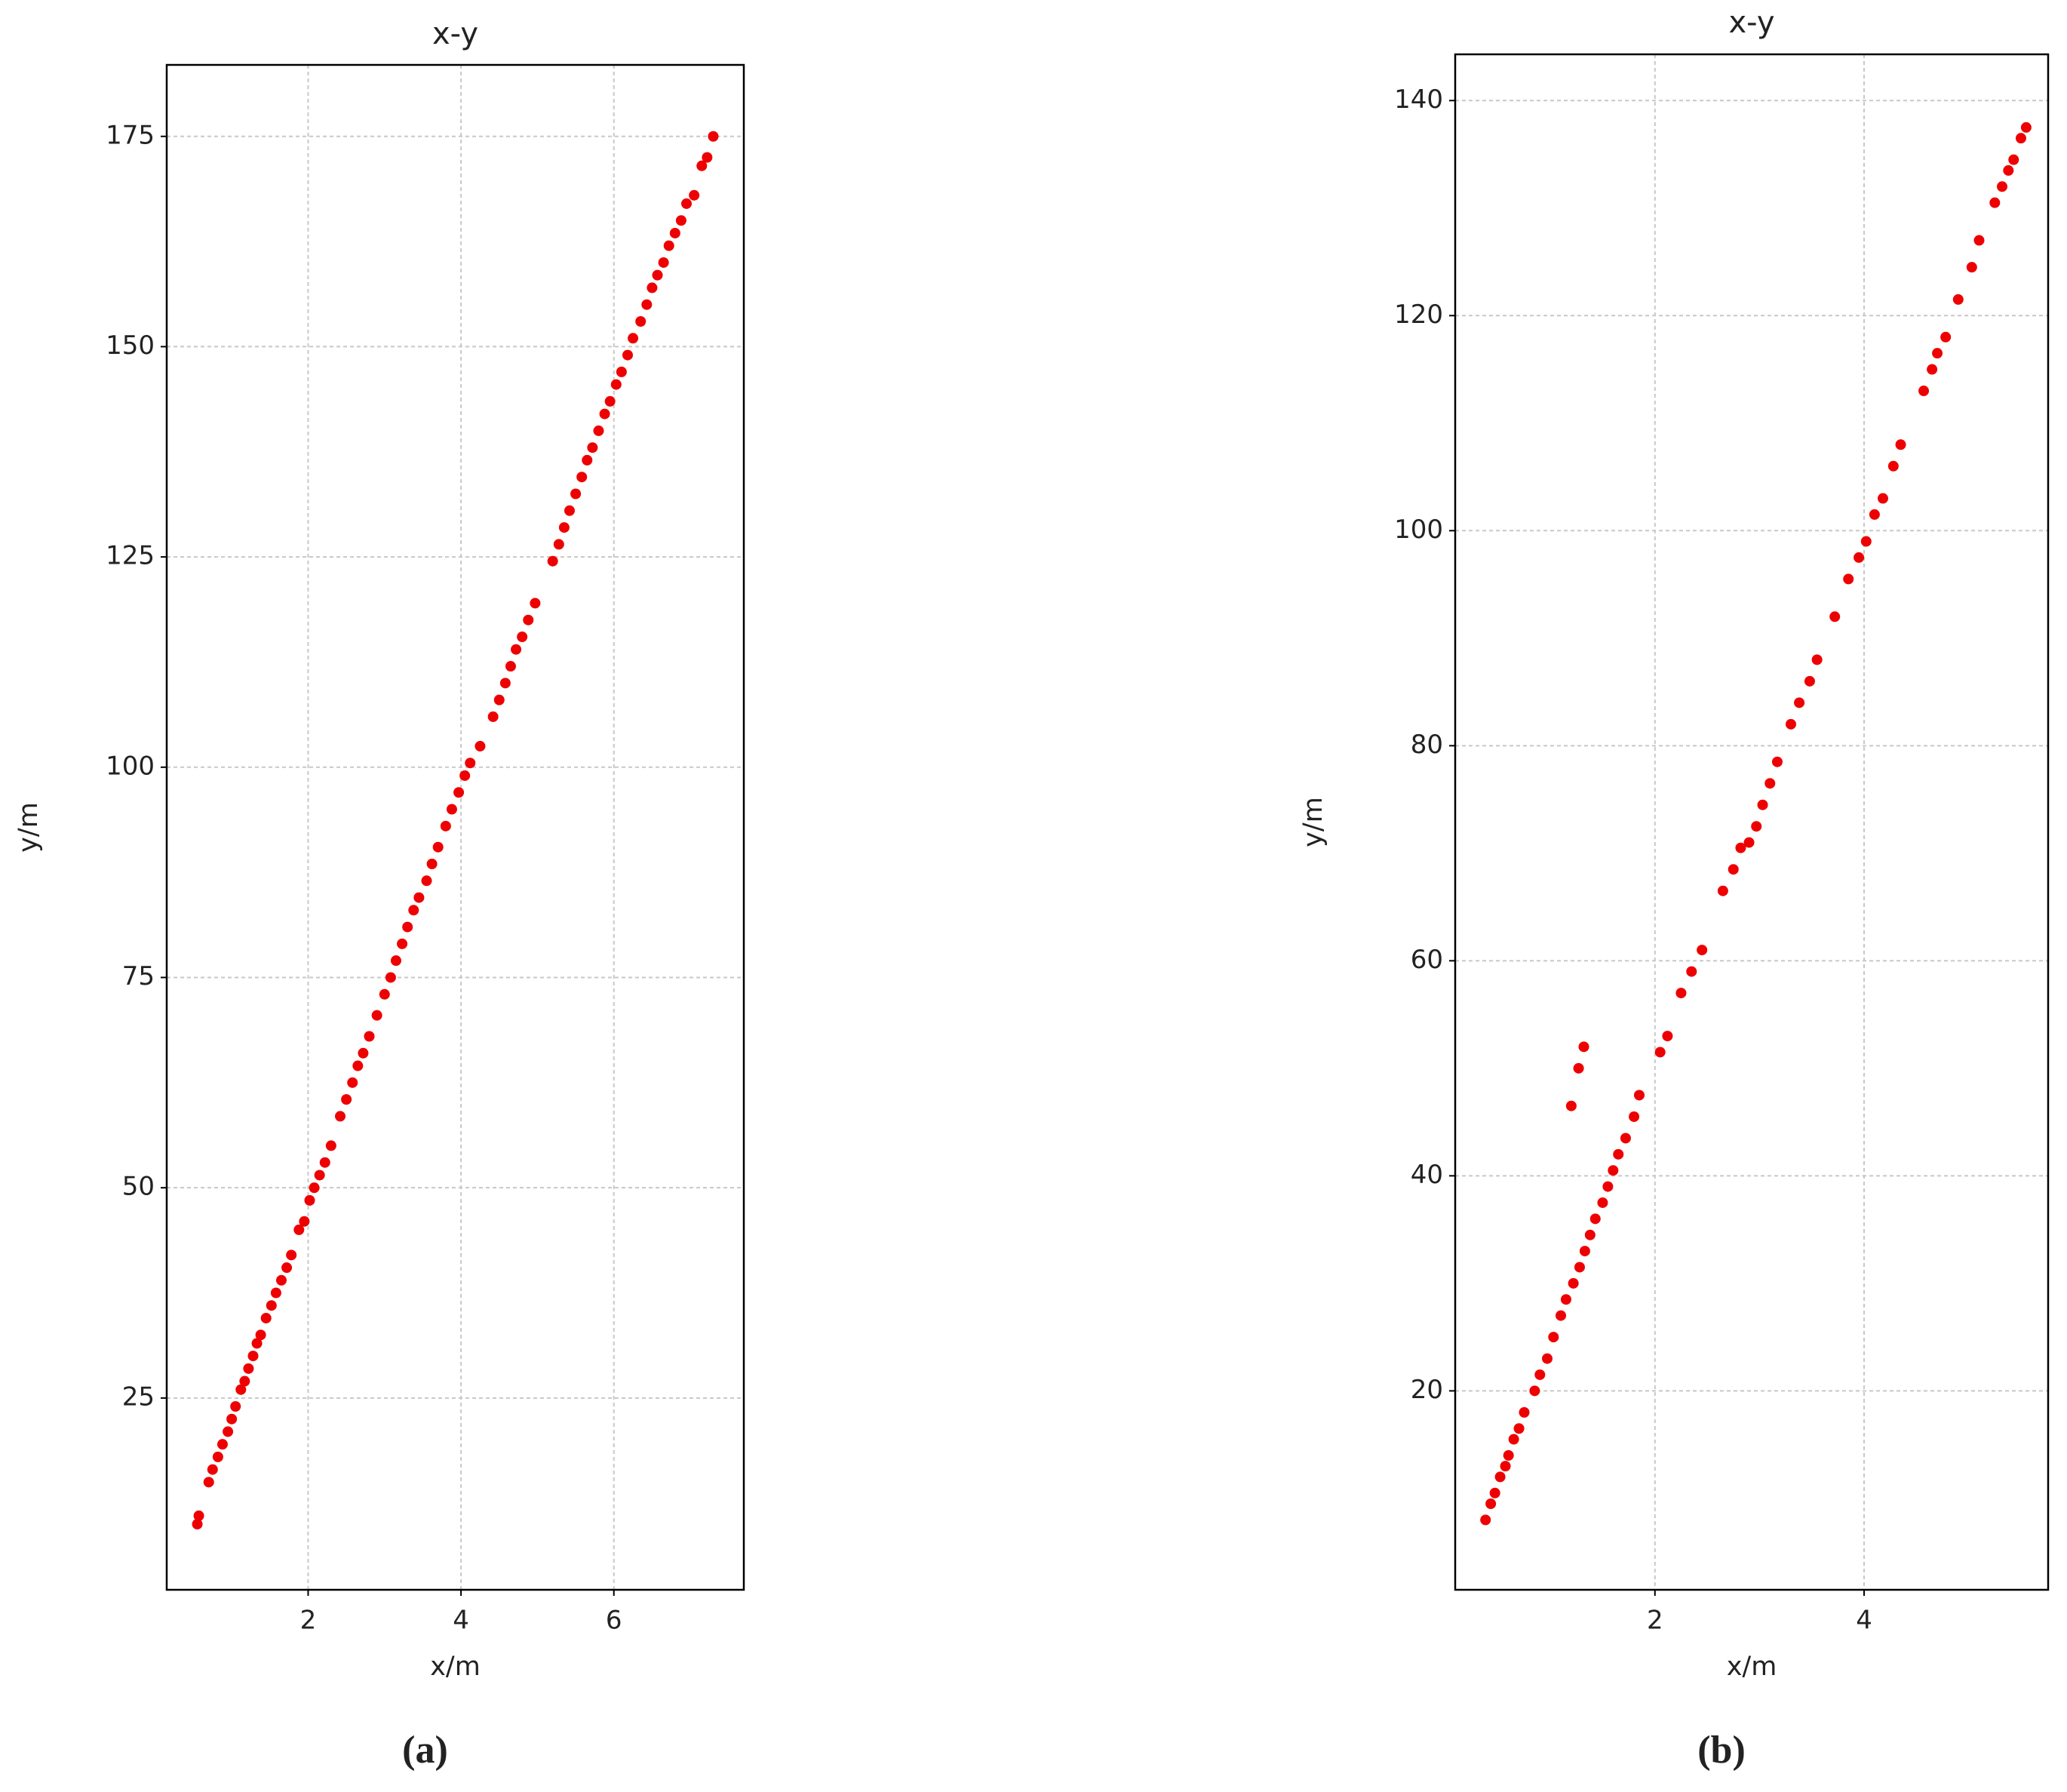 The height and width of the screenshot is (1792, 2067). What do you see at coordinates (1427, 745) in the screenshot?
I see `y-tick-label: 80` at bounding box center [1427, 745].